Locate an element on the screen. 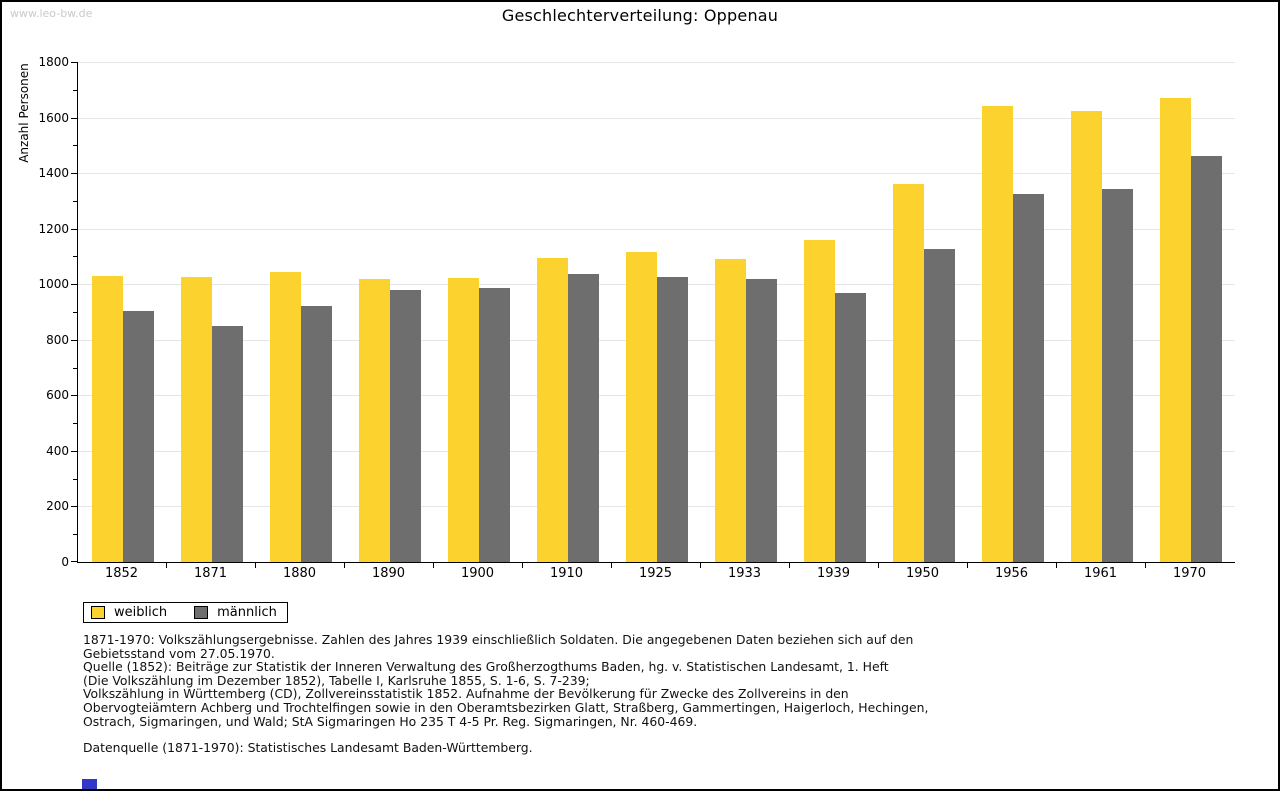  bar-weiblich-1970 is located at coordinates (1175, 330).